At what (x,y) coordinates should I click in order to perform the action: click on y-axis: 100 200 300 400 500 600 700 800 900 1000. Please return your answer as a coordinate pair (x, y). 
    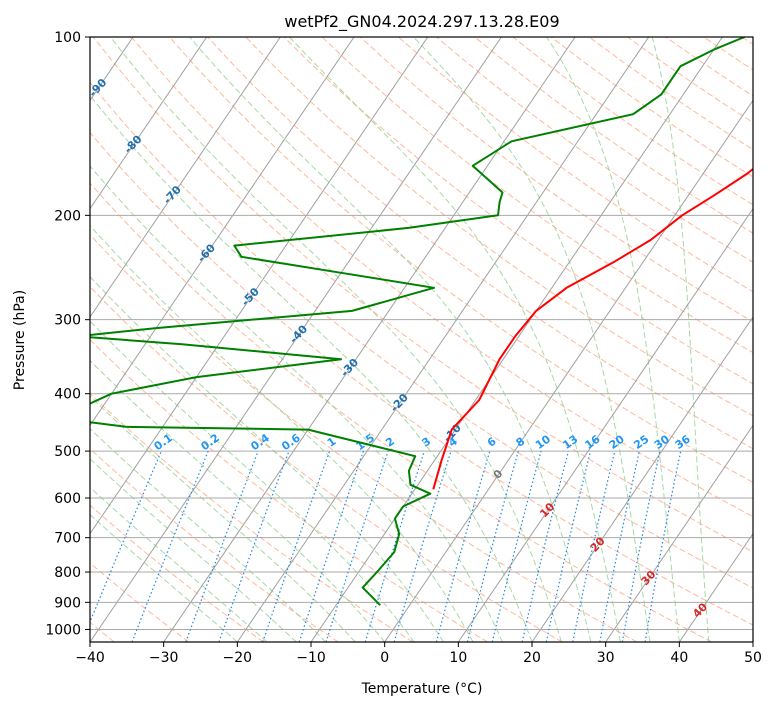
    Looking at the image, I should click on (67, 334).